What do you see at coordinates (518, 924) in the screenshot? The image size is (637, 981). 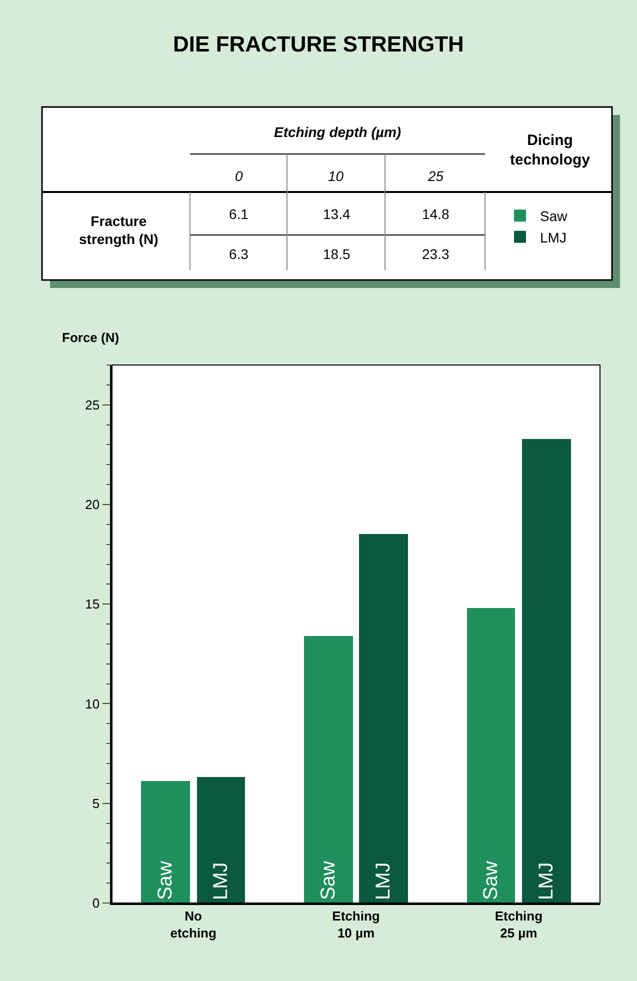 I see `x-tick-label: Etching 25 µm` at bounding box center [518, 924].